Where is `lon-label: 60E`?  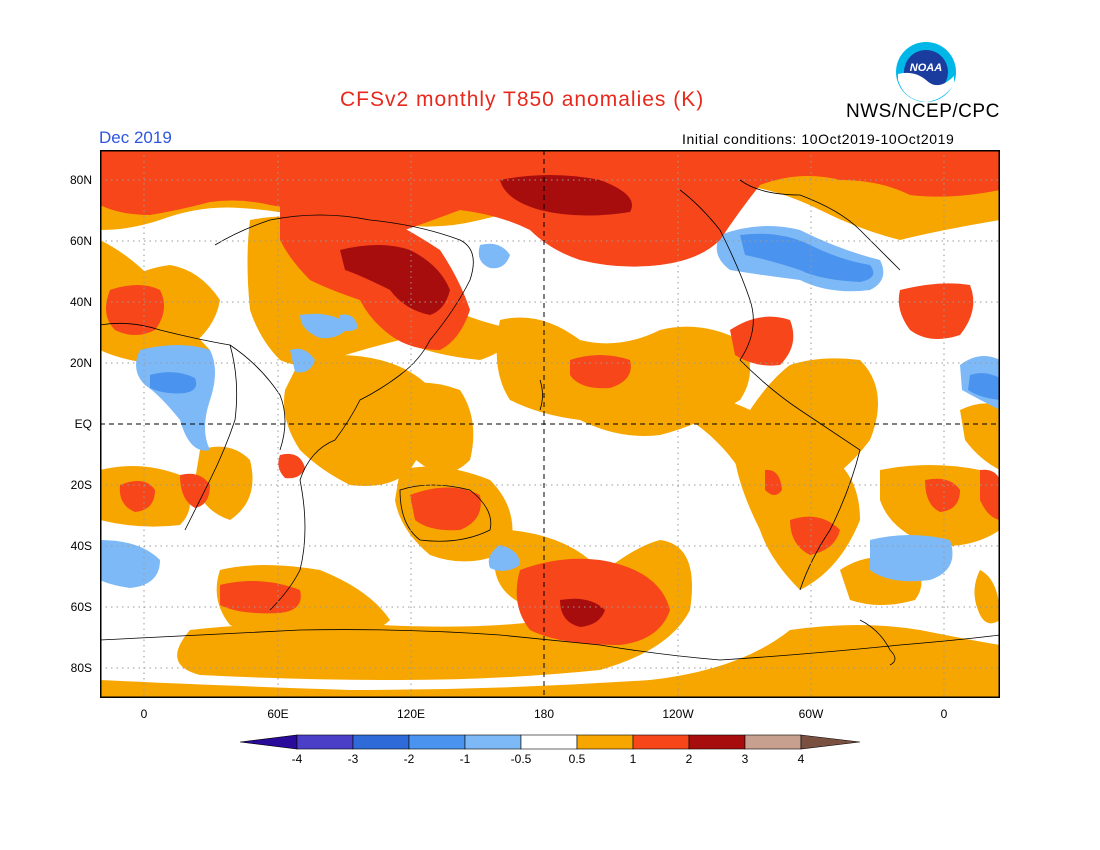
lon-label: 60E is located at coordinates (278, 714).